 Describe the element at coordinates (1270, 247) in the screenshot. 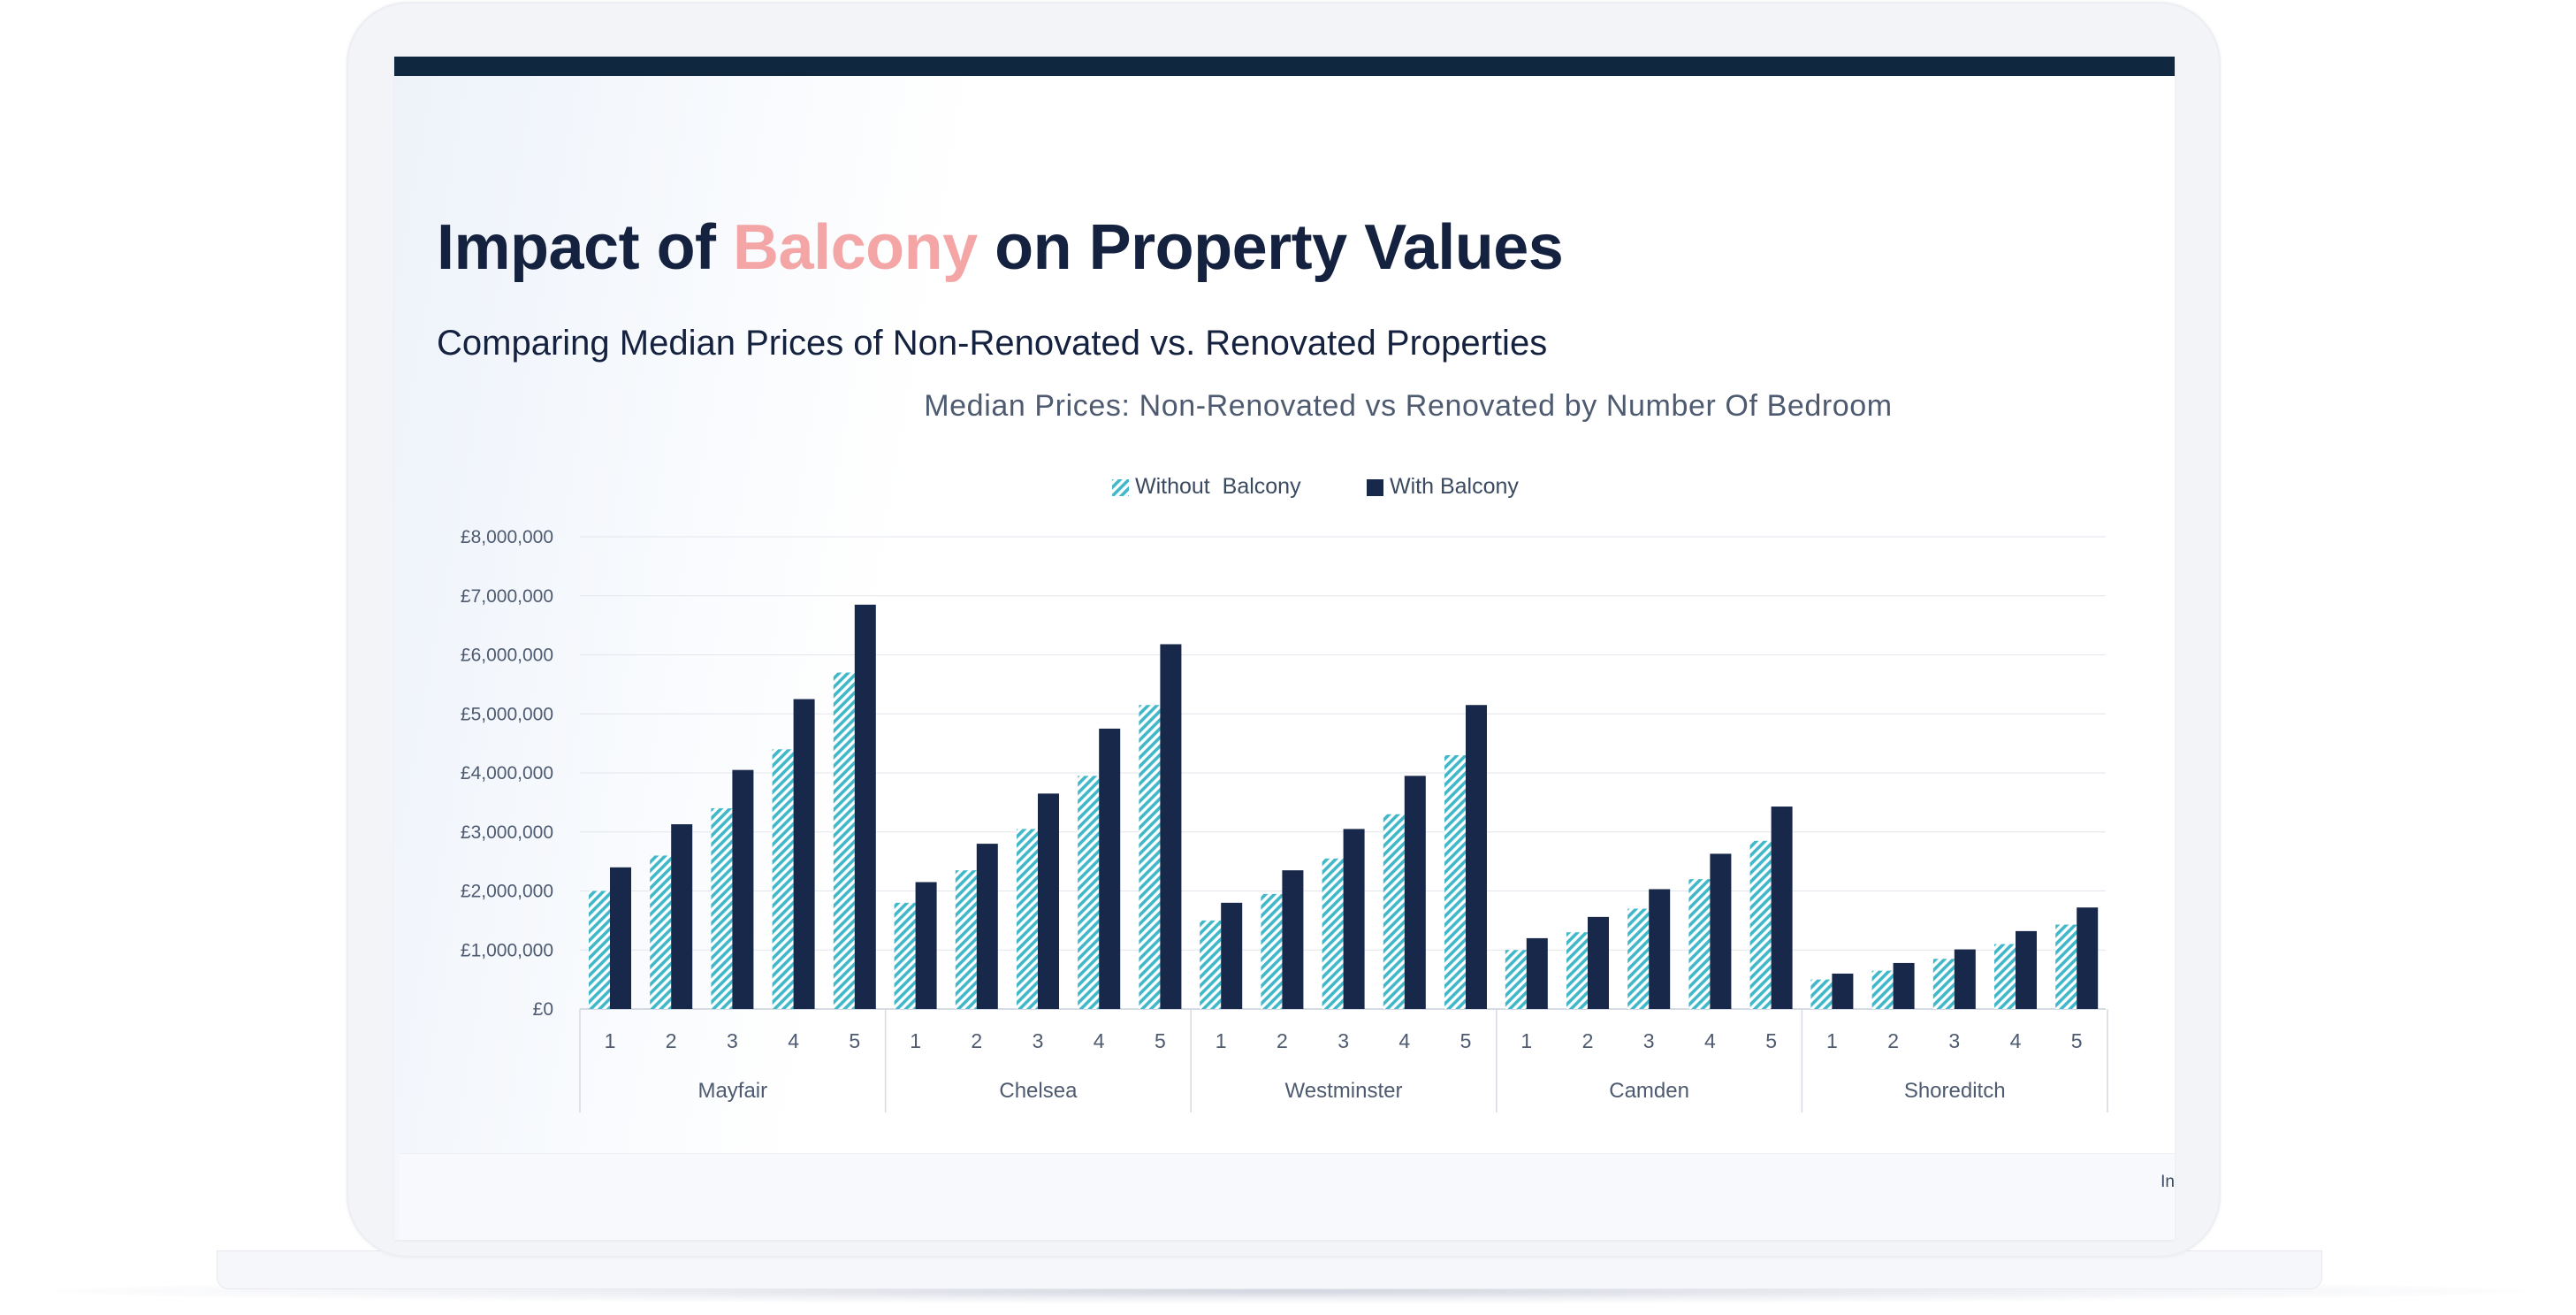

I see `title-suffix: on Property Values` at that location.